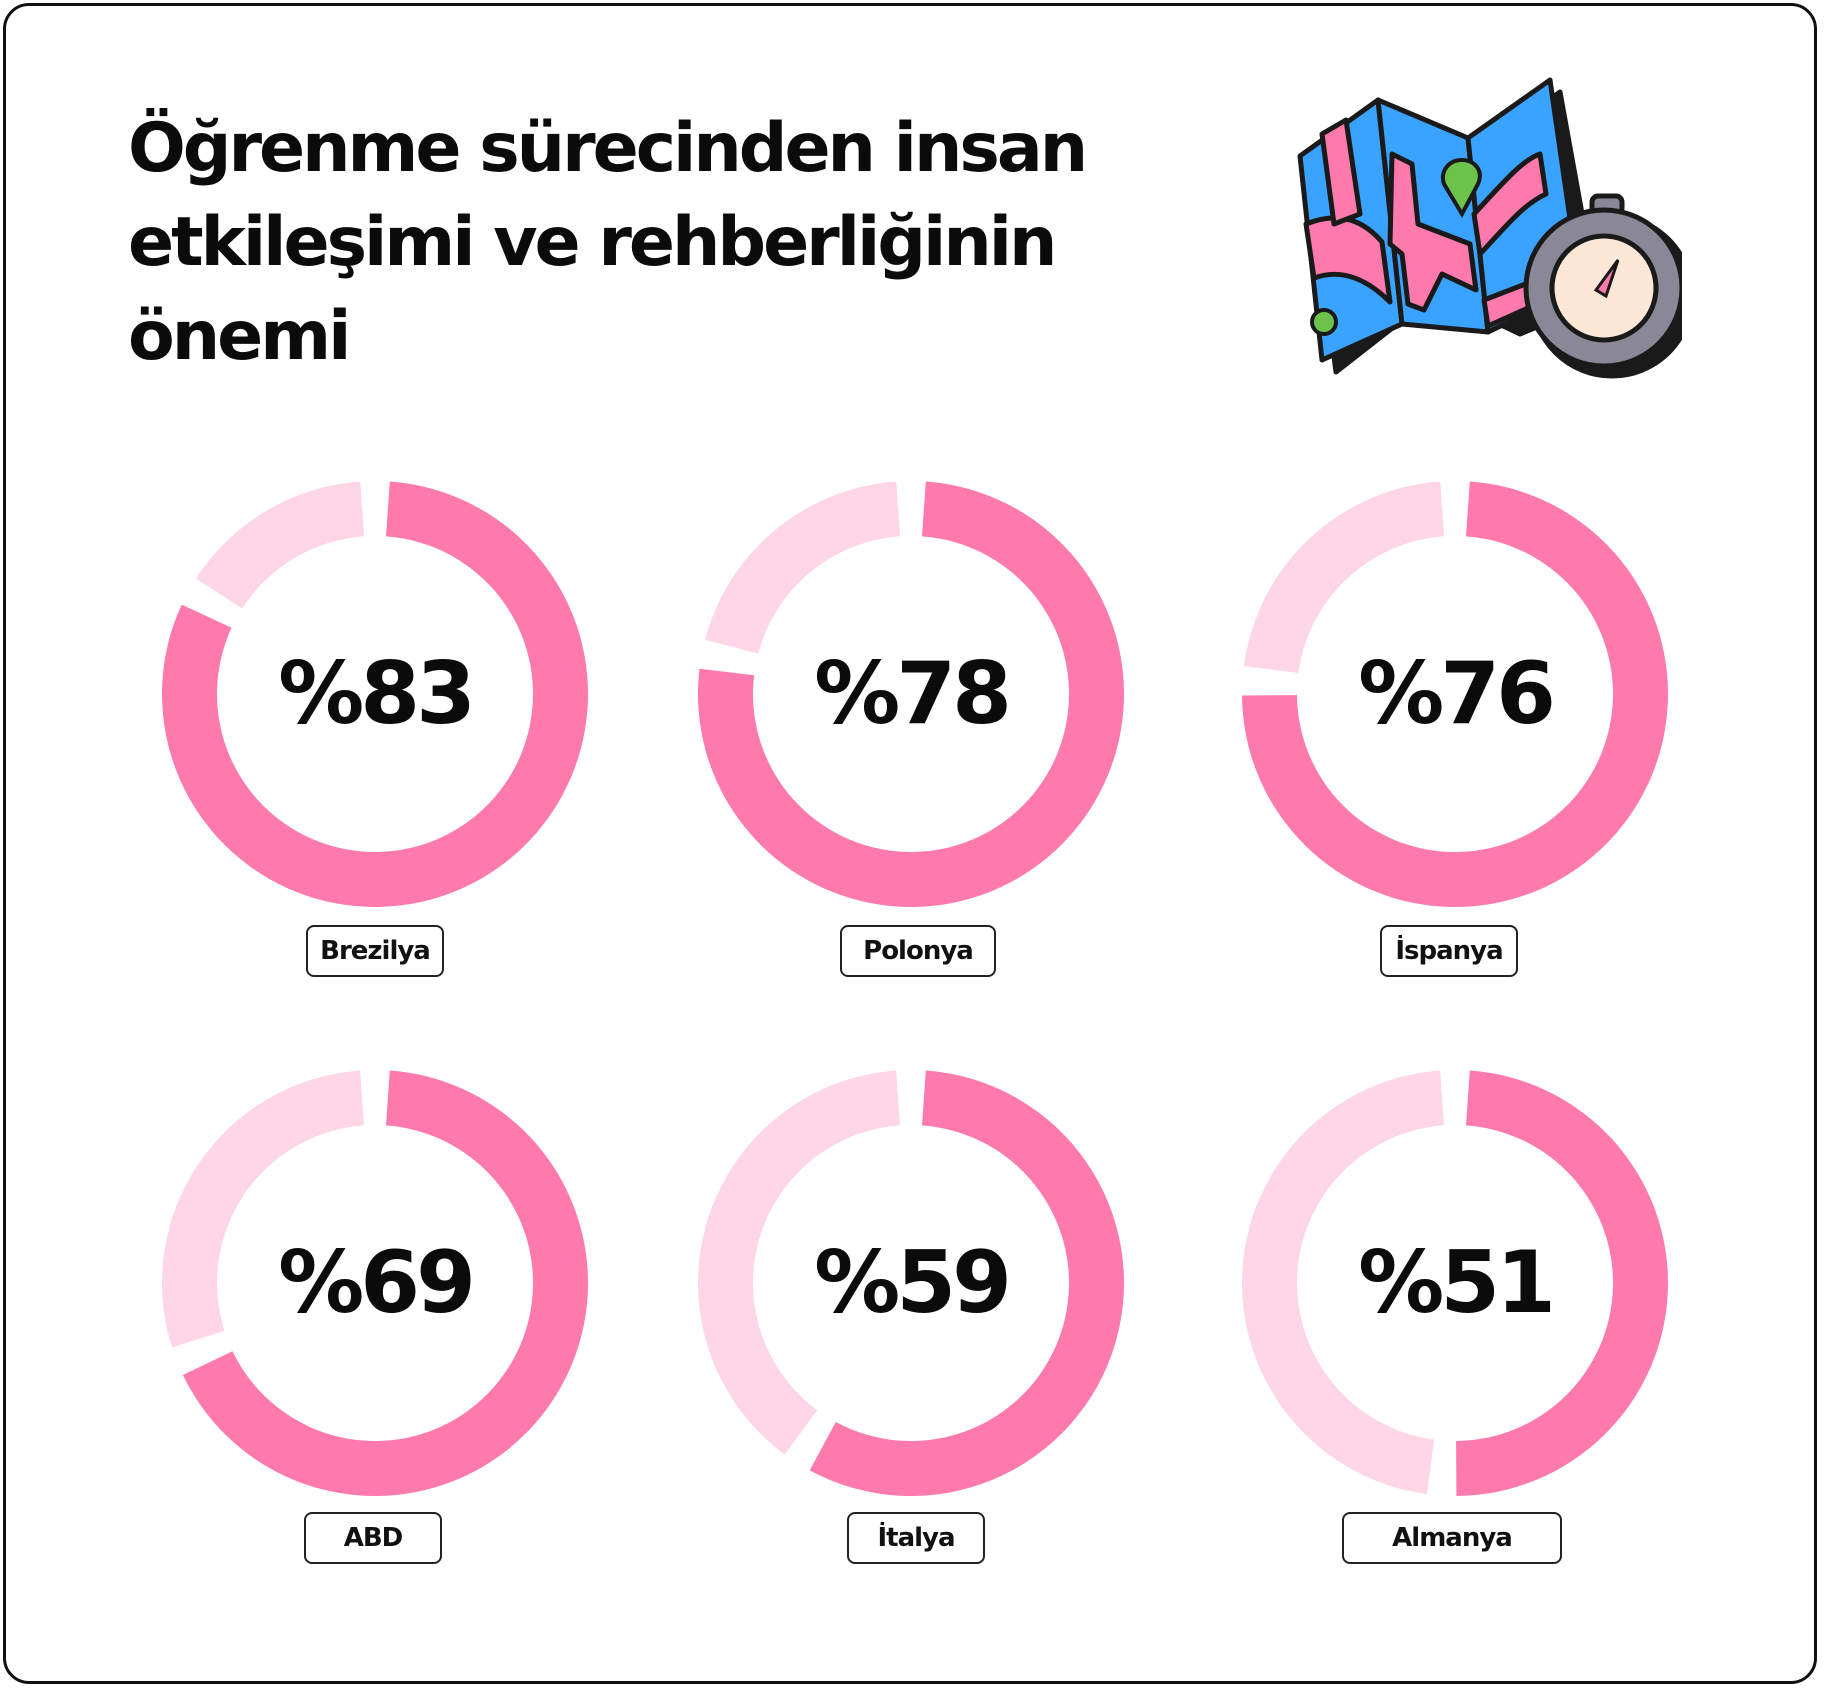 Image resolution: width=1826 pixels, height=1693 pixels. Describe the element at coordinates (1396, 246) in the screenshot. I see `location-pin-icon` at that location.